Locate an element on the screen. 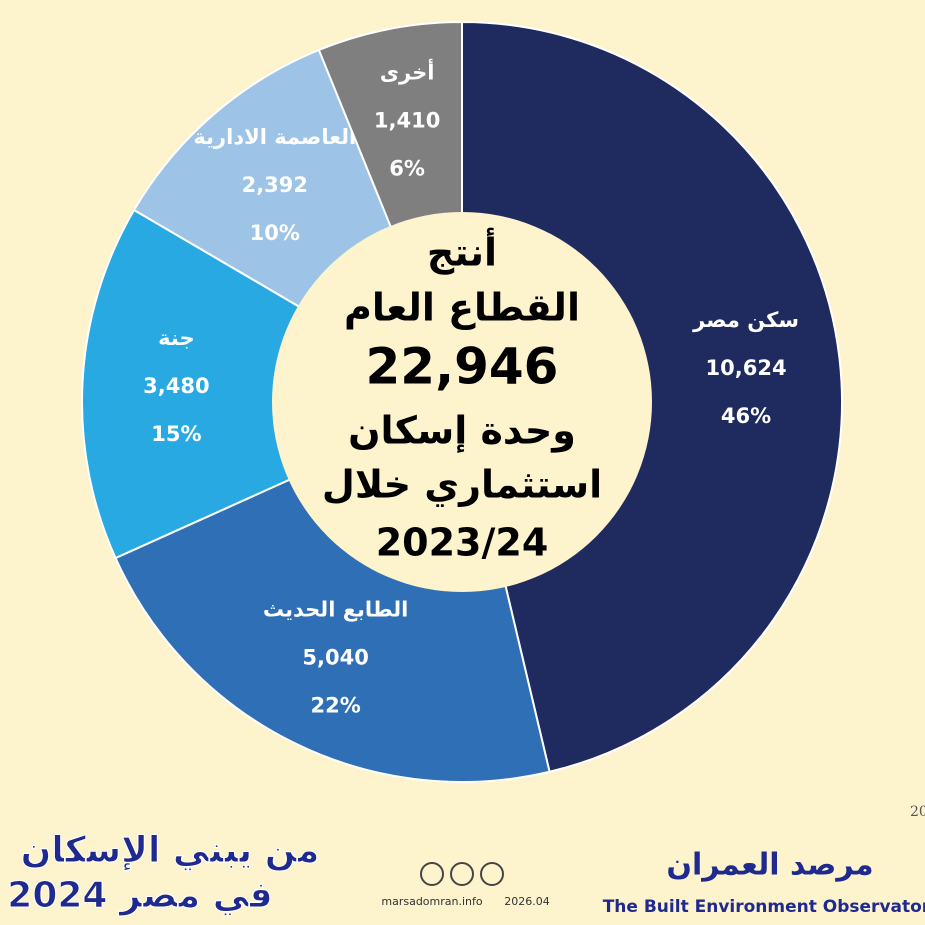  center-line: أنتج is located at coordinates (462, 251).